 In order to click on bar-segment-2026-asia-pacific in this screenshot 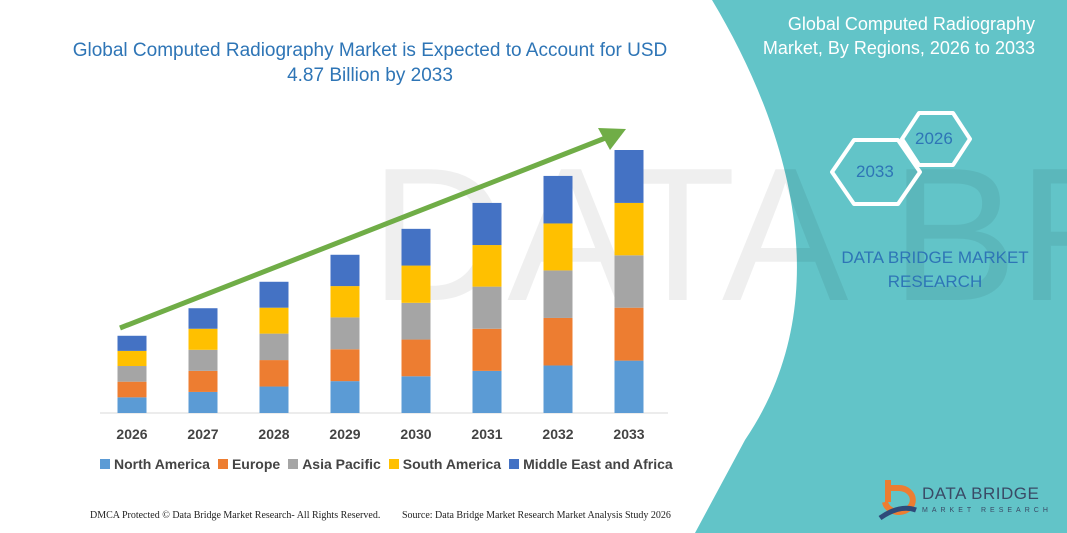, I will do `click(132, 374)`.